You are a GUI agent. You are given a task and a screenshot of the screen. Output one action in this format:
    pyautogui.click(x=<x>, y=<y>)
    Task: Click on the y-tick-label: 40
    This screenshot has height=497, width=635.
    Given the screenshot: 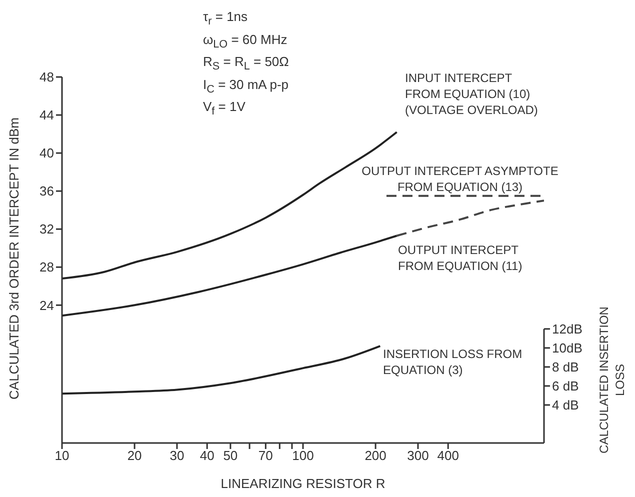 What is the action you would take?
    pyautogui.click(x=47, y=153)
    